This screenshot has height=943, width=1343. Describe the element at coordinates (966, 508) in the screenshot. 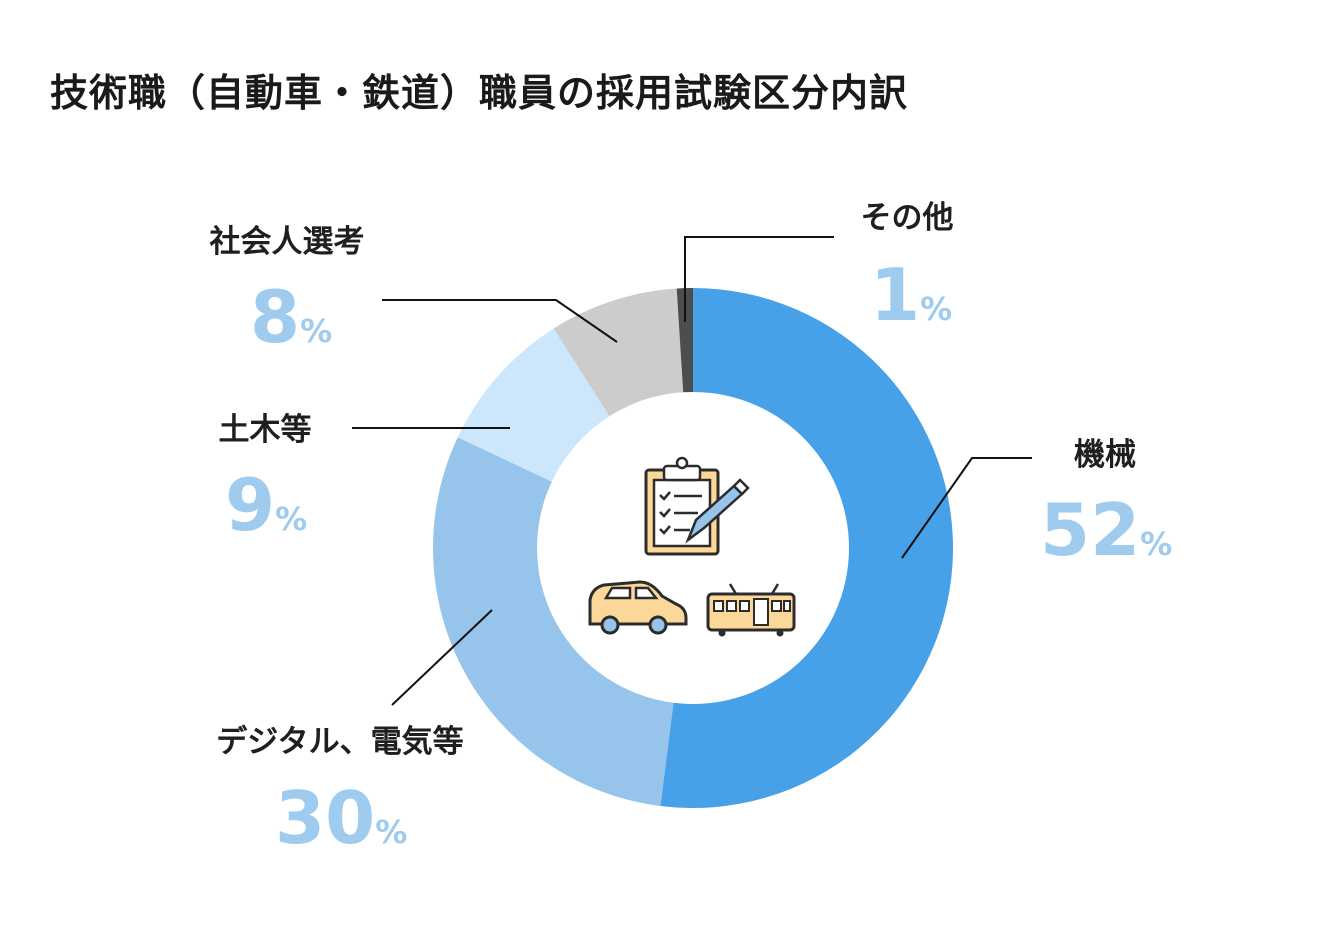

I see `leader-line-kikai` at that location.